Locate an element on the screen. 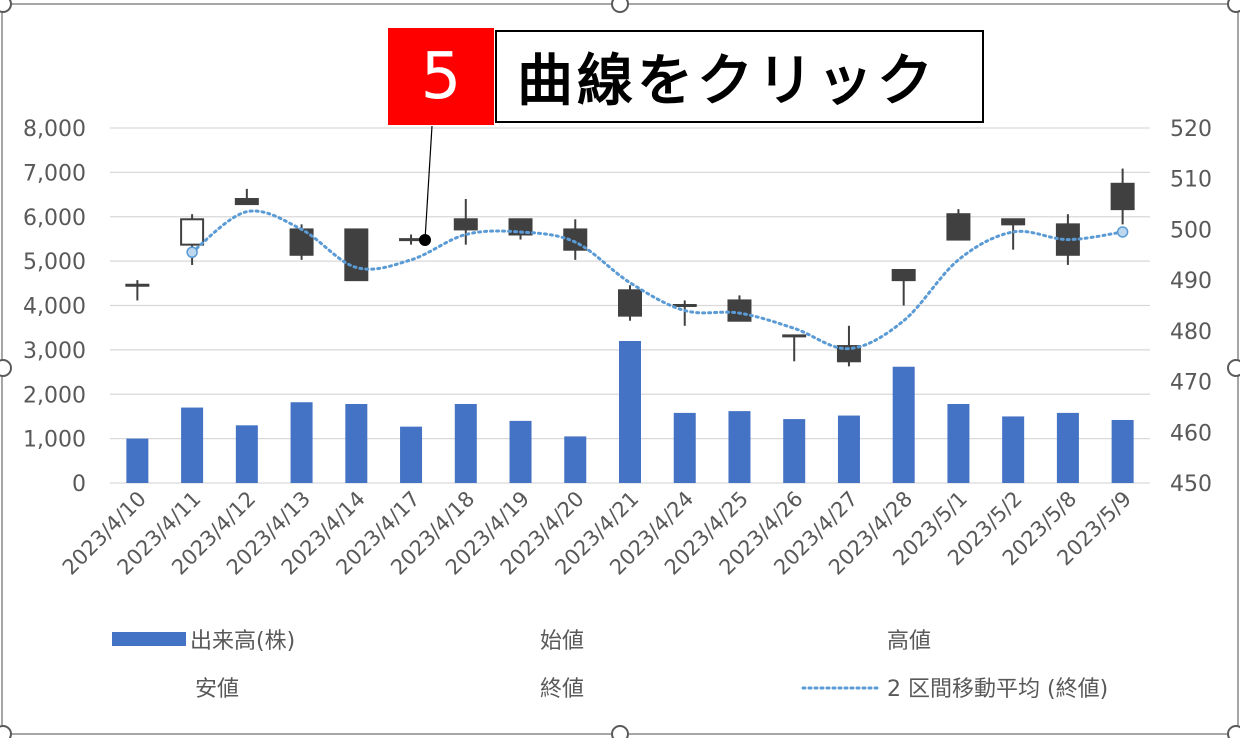  moving-average-path is located at coordinates (657, 280).